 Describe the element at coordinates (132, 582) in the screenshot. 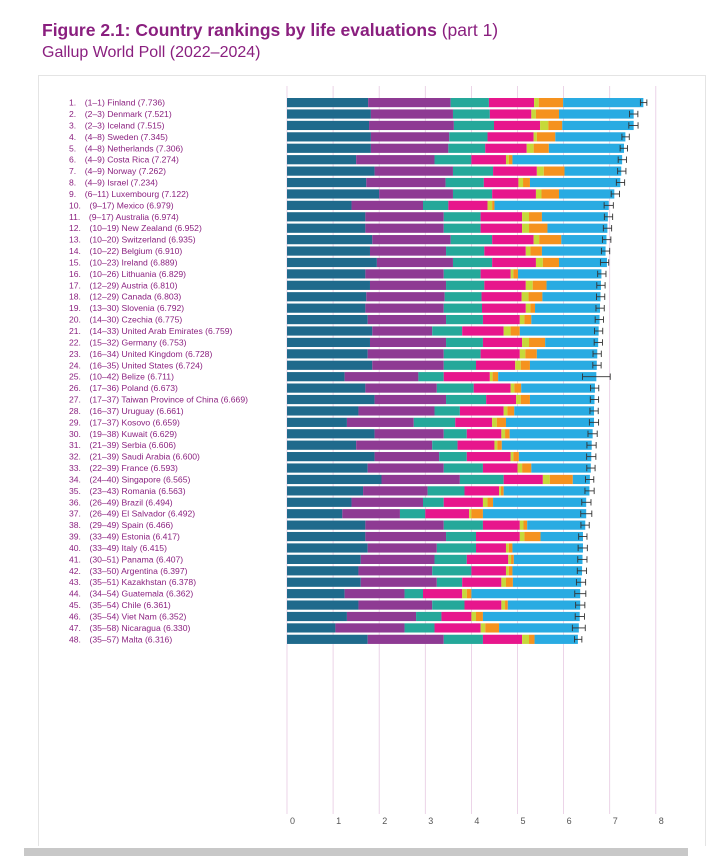

I see `row-label: 43. (35–51) Kazakhstan (6.378)` at that location.